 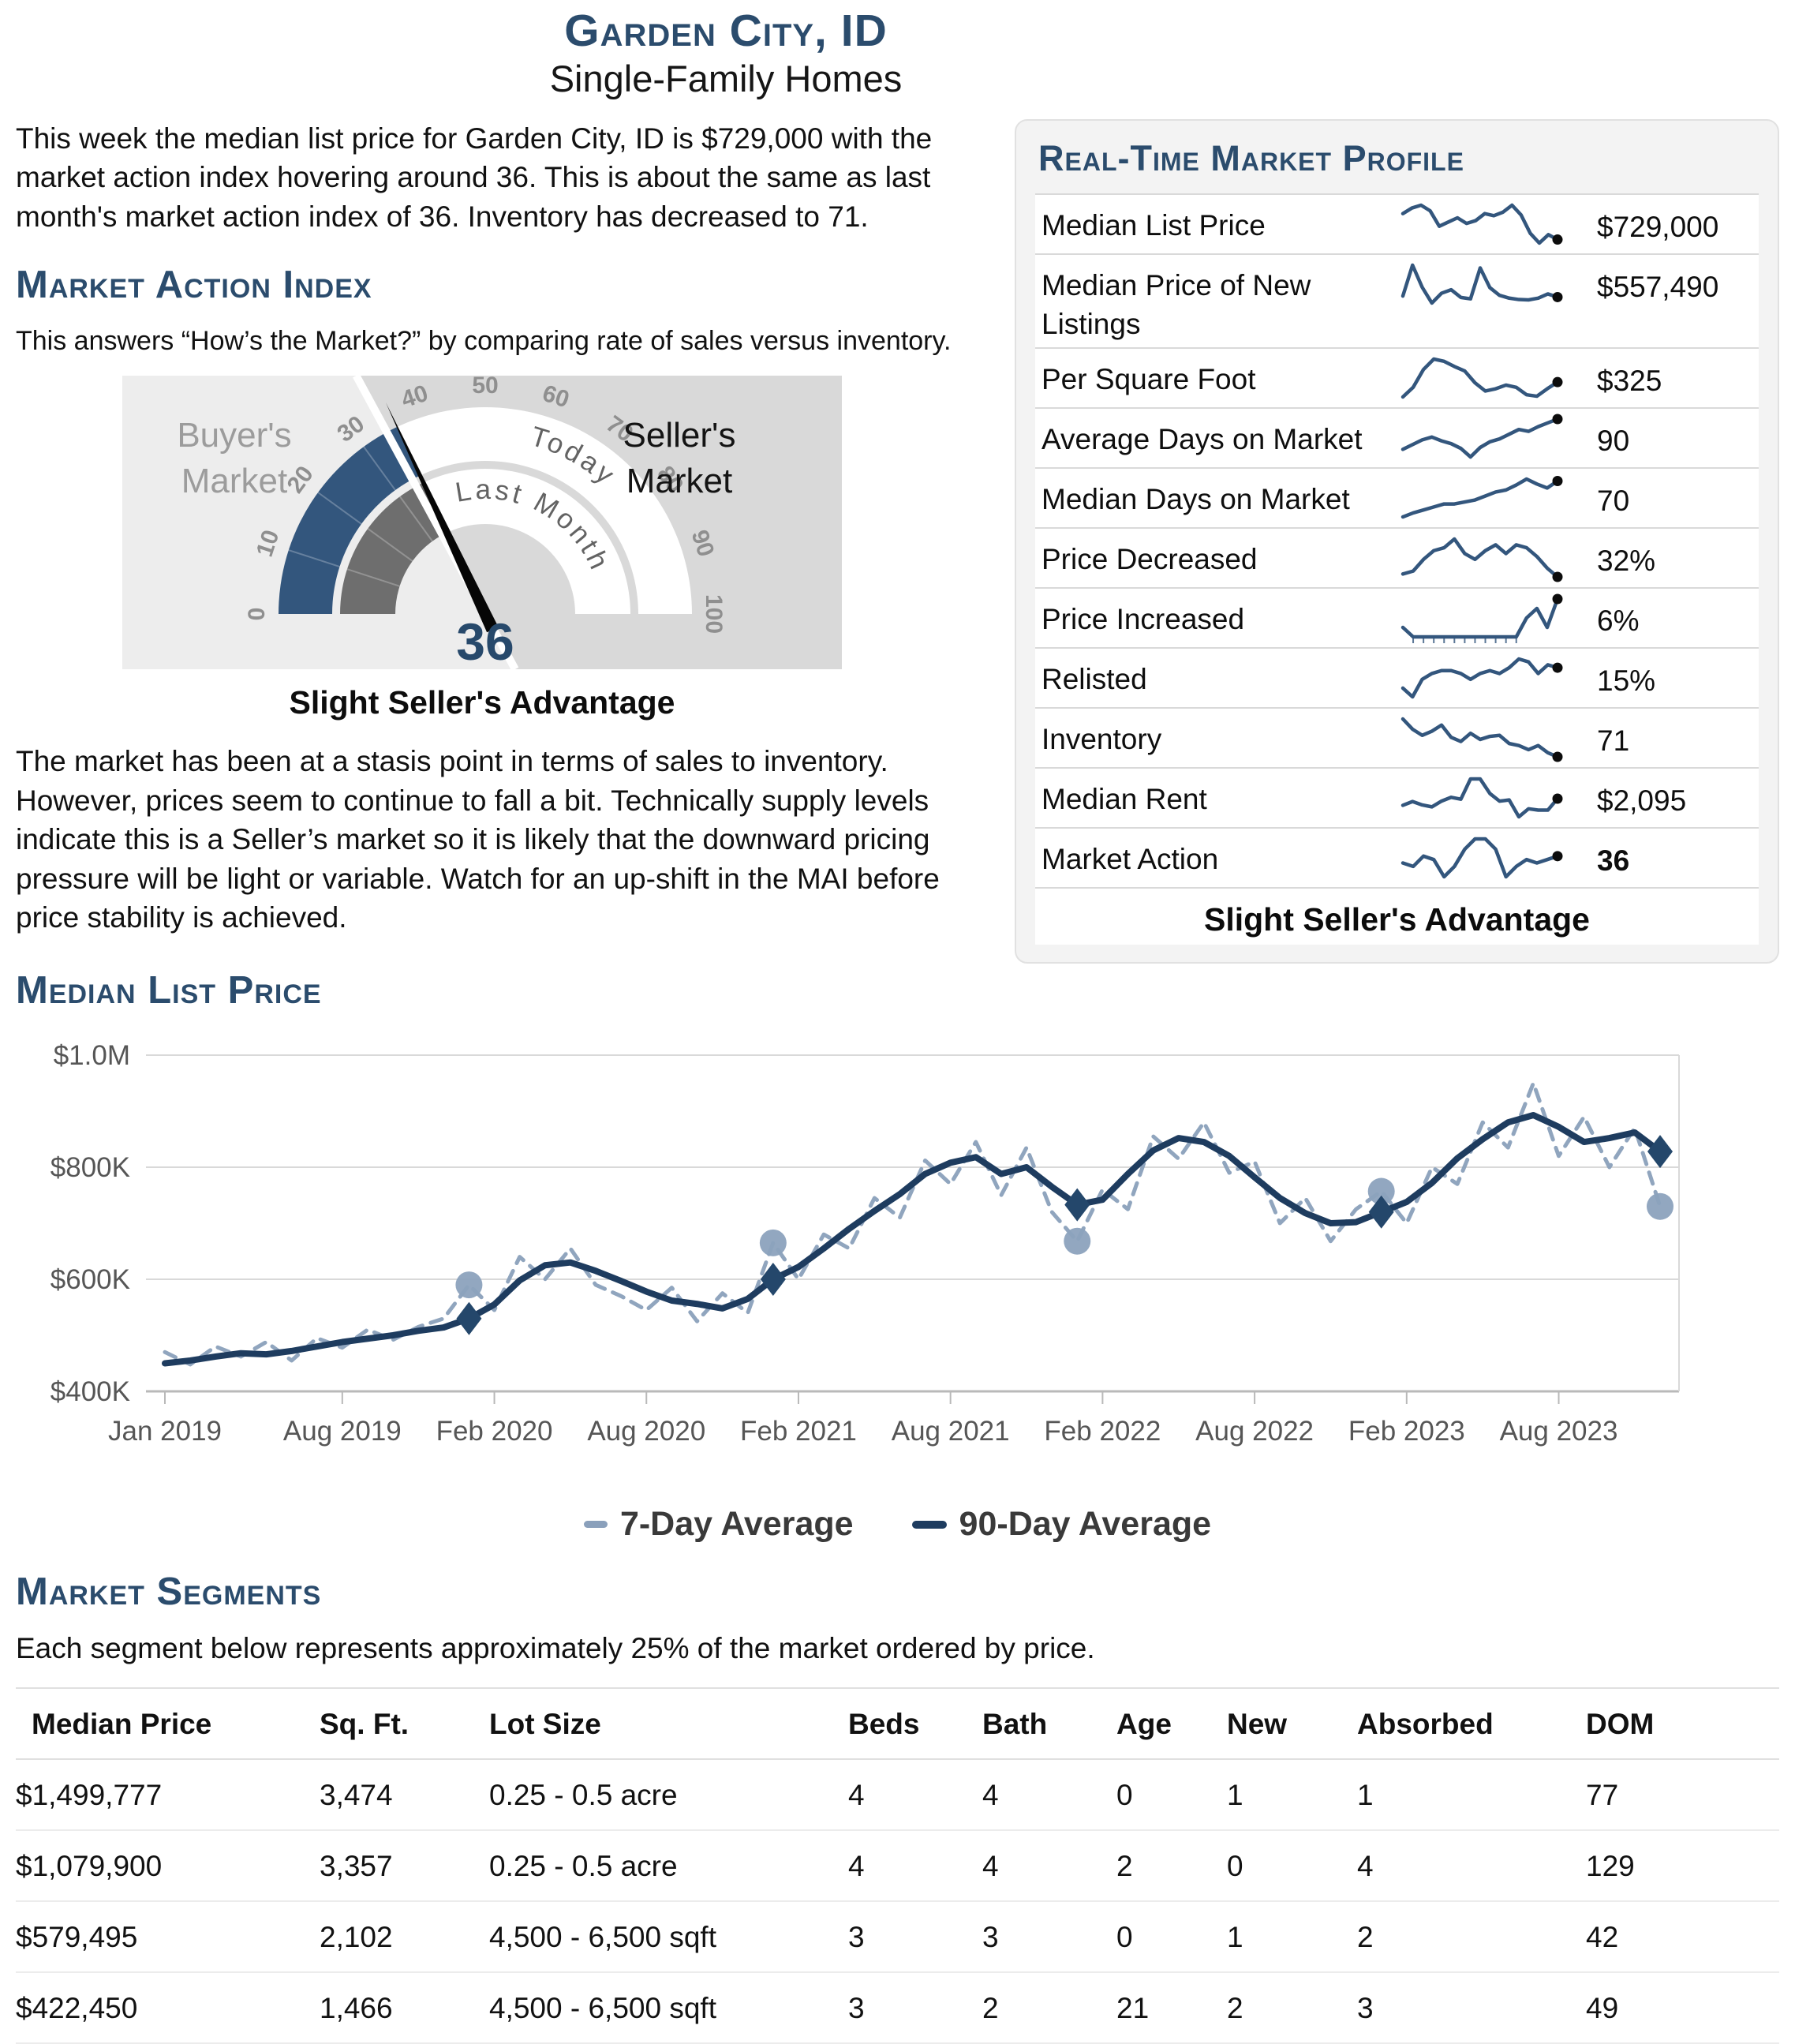 I want to click on segments-cell: $579,495, so click(x=168, y=1937).